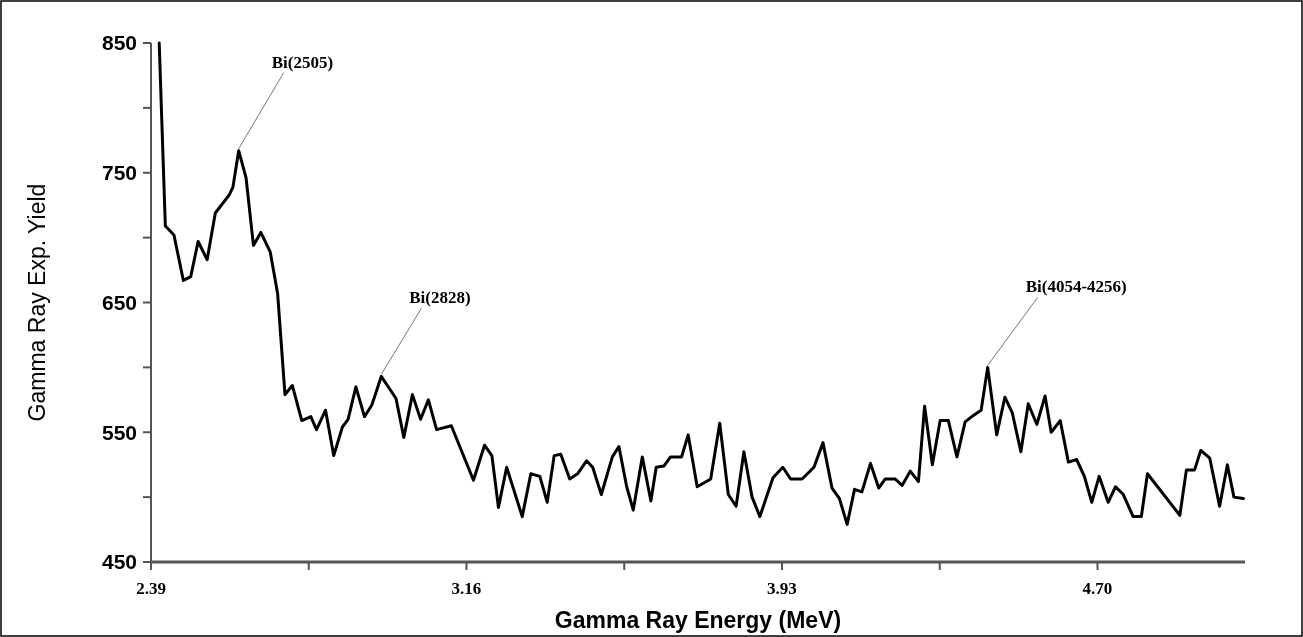 This screenshot has width=1303, height=637. What do you see at coordinates (440, 298) in the screenshot?
I see `annotation: Bi(2828)` at bounding box center [440, 298].